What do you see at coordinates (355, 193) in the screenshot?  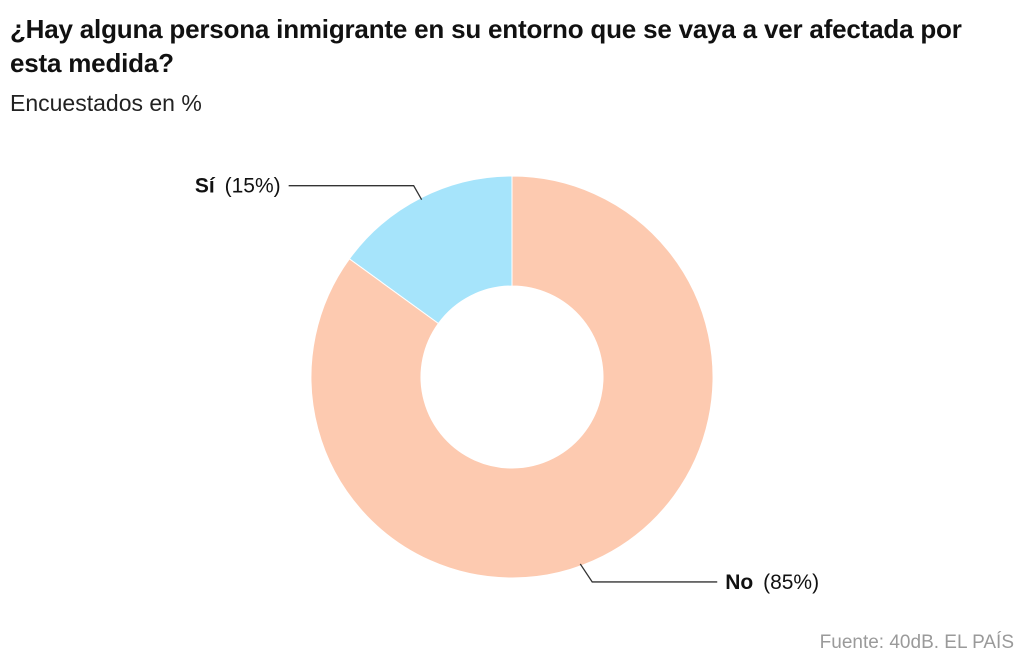 I see `leader-line-s` at bounding box center [355, 193].